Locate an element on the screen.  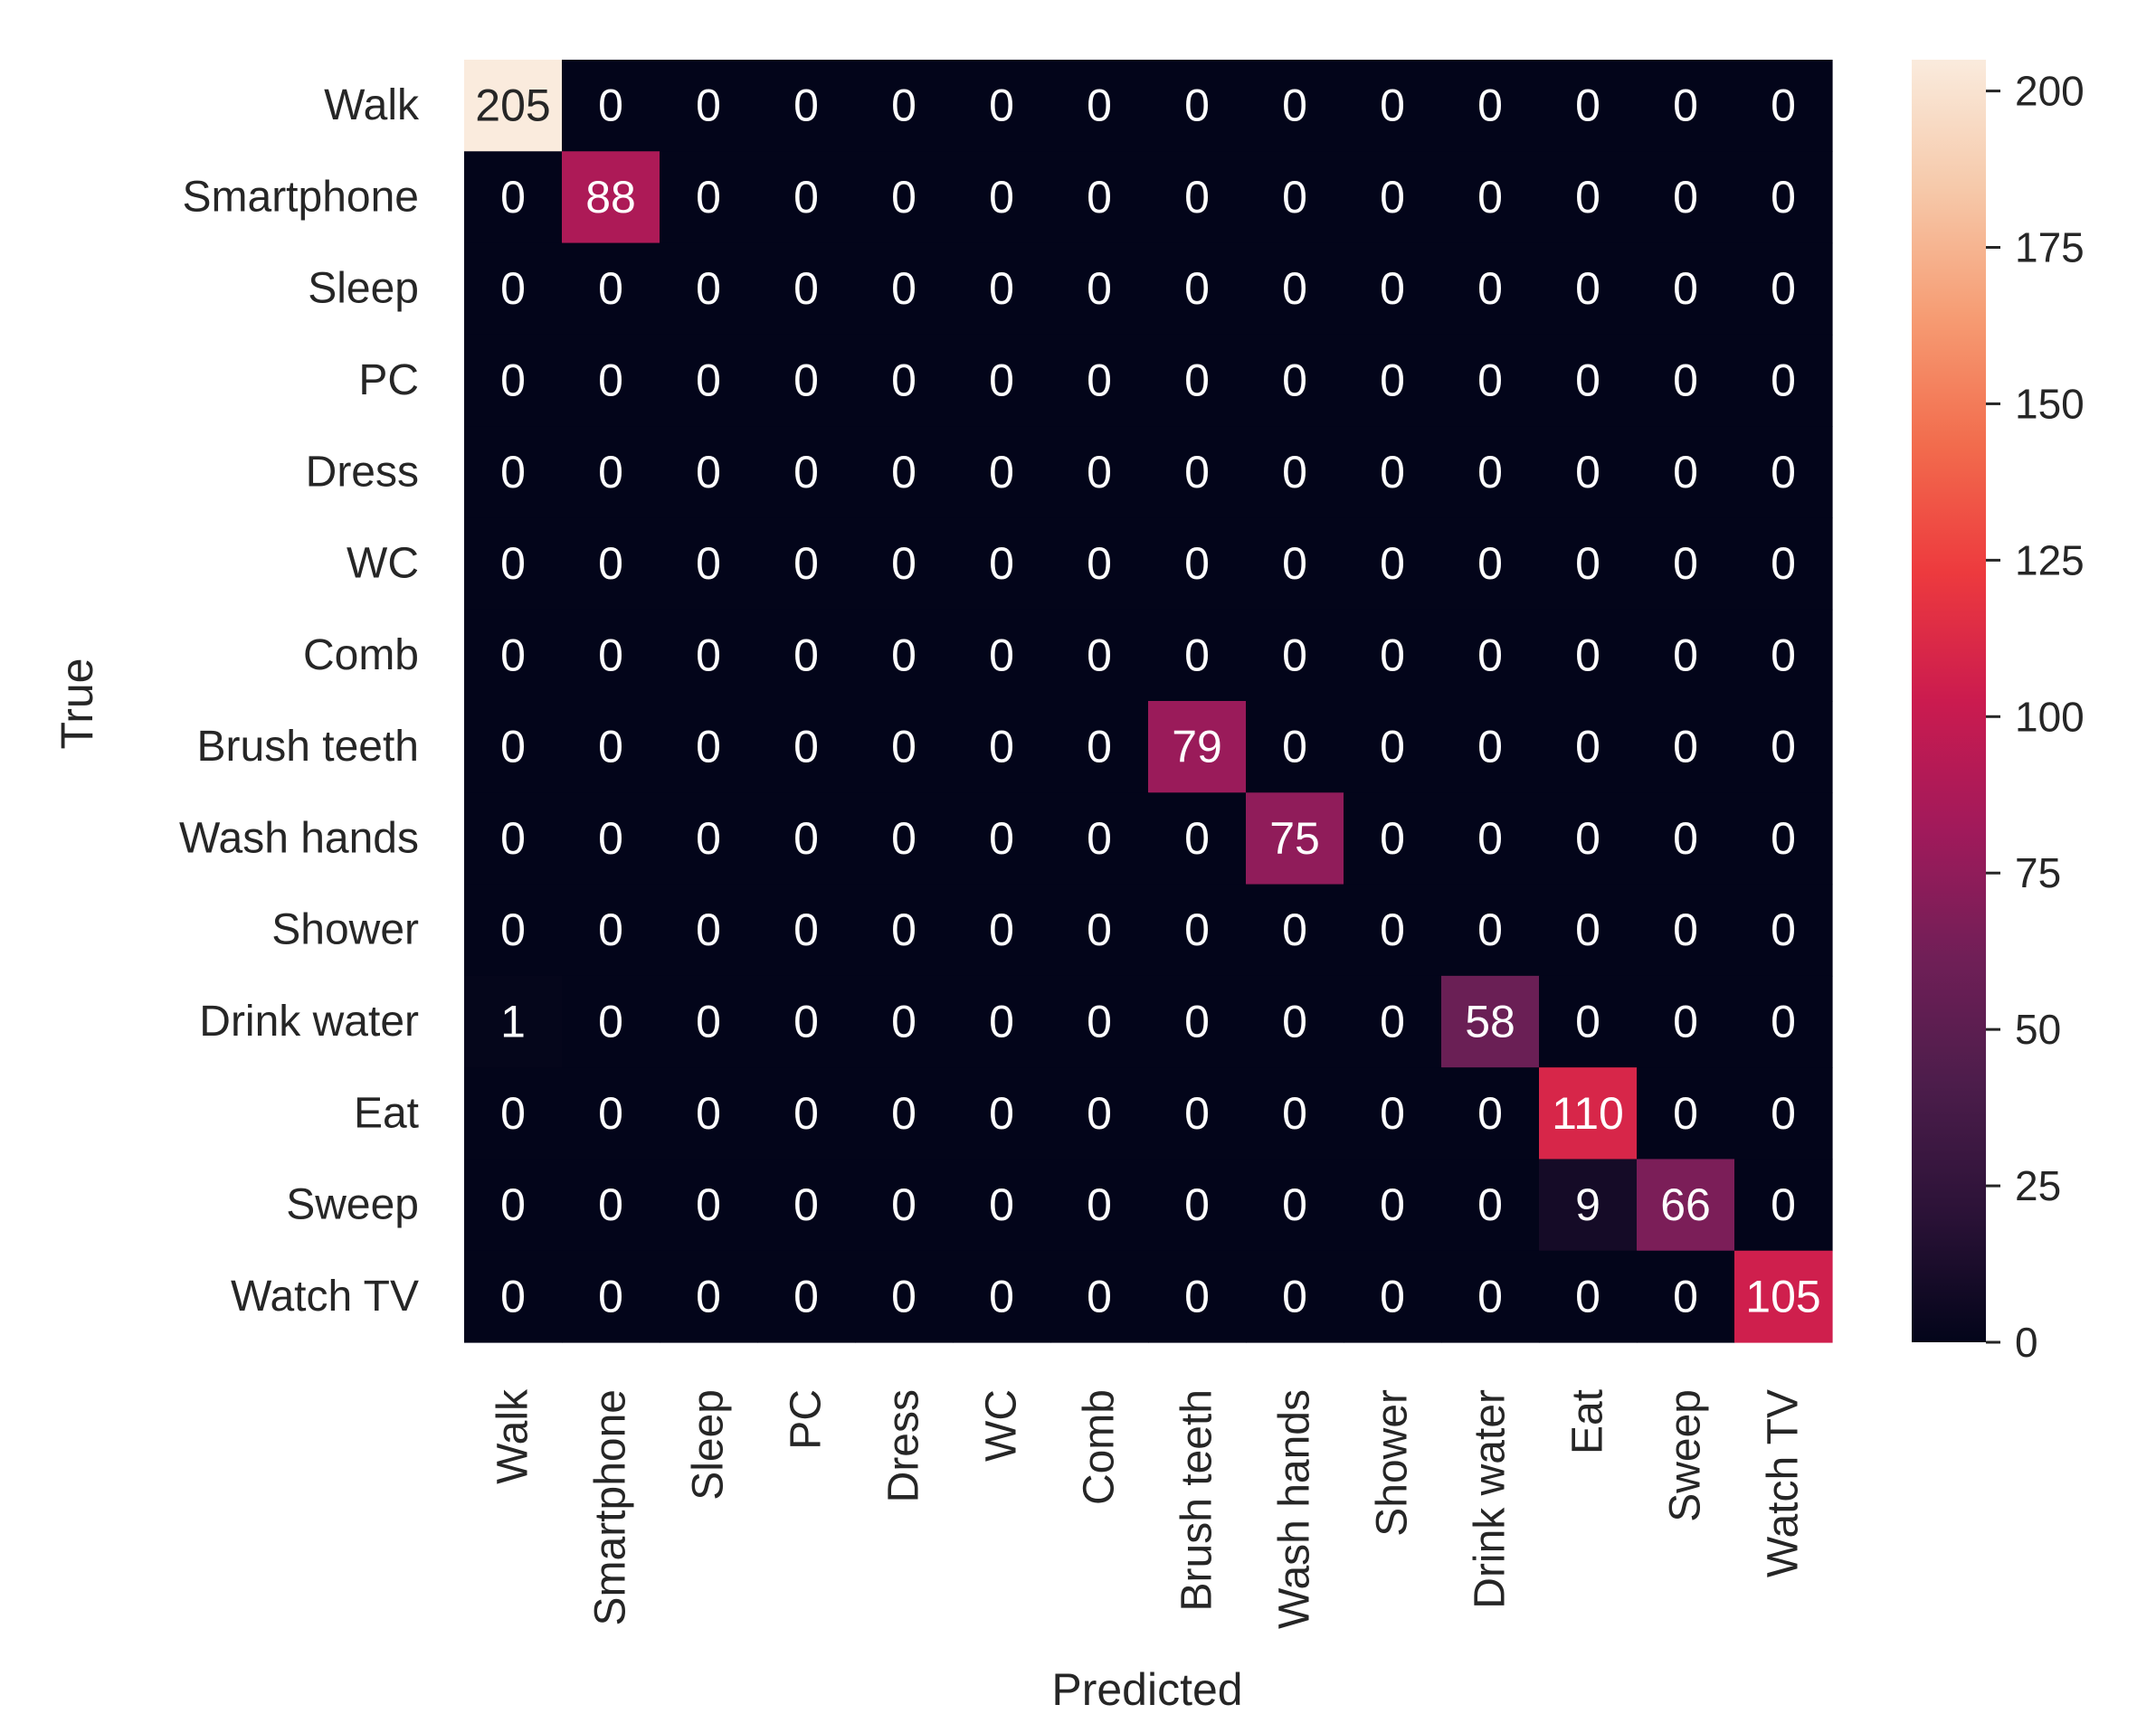
column-tick-label: PC is located at coordinates (807, 1419).